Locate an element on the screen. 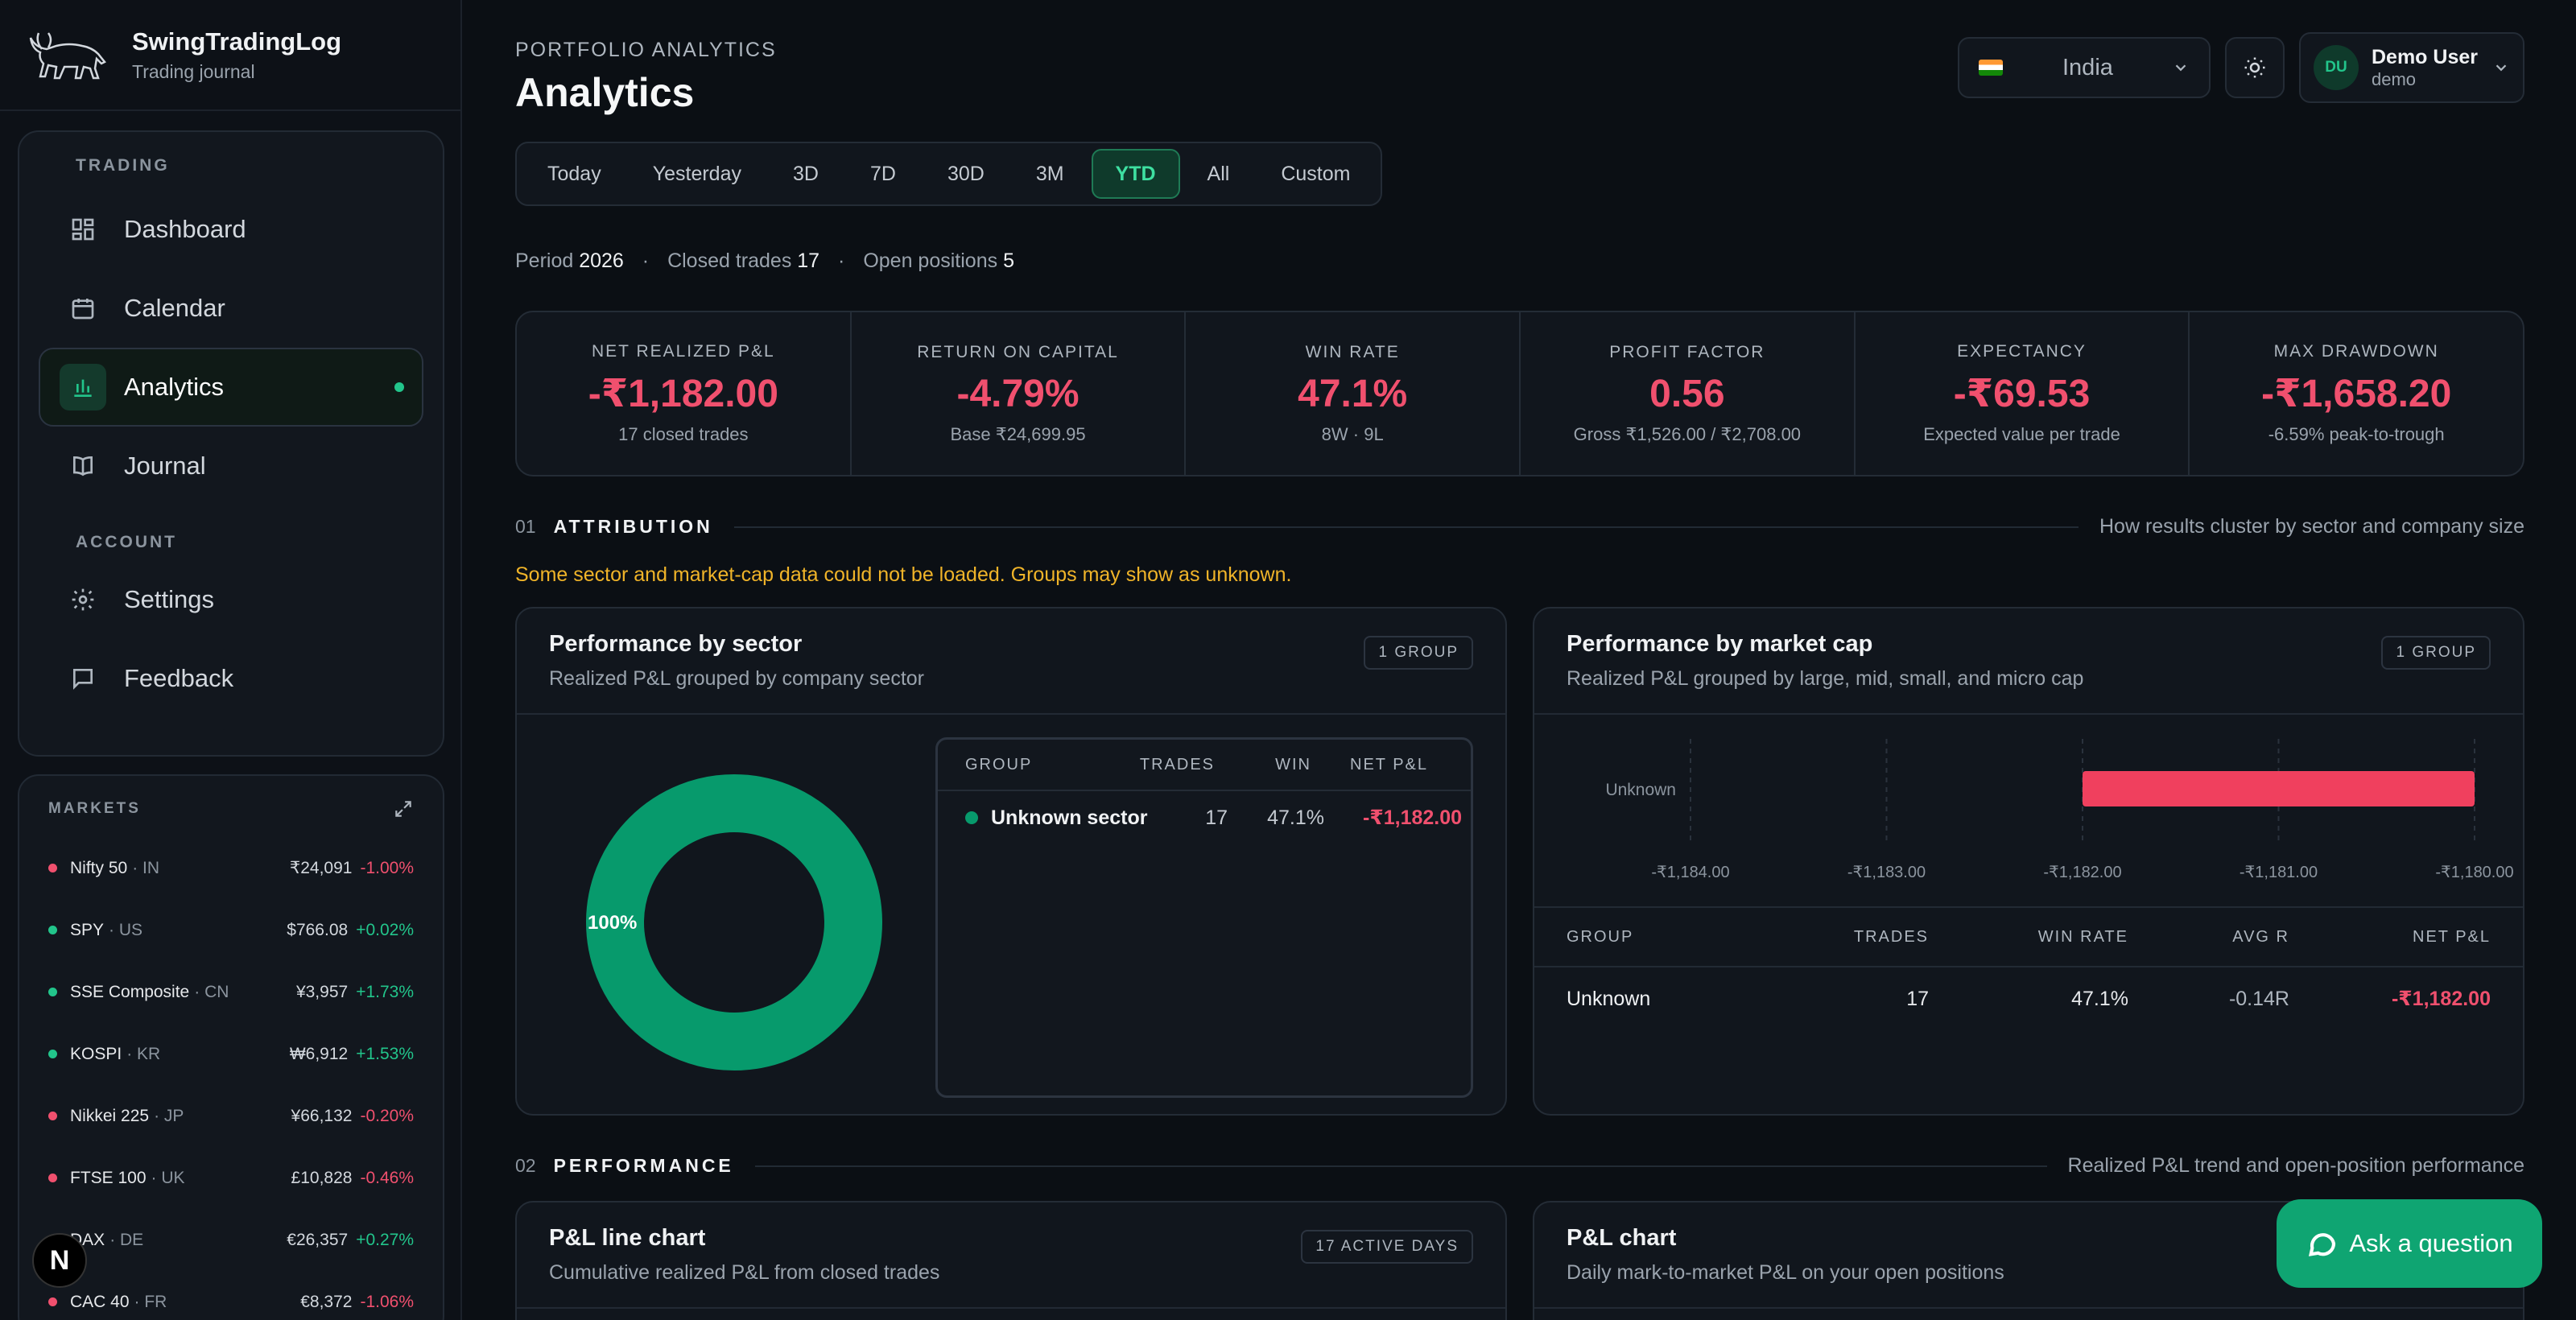 This screenshot has height=1320, width=2576. market-name: SSE Composite is located at coordinates (130, 991).